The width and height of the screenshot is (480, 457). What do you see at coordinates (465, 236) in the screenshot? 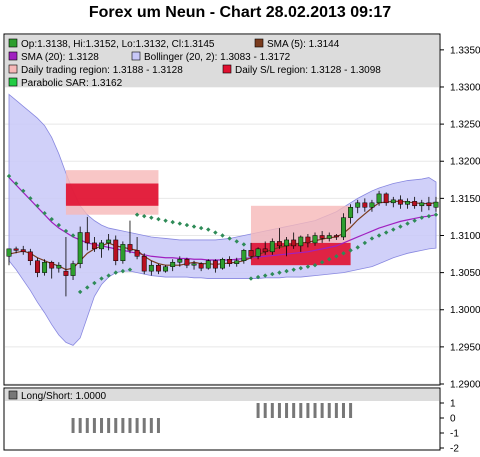
I see `price-tick-label-5: 1.3100` at bounding box center [465, 236].